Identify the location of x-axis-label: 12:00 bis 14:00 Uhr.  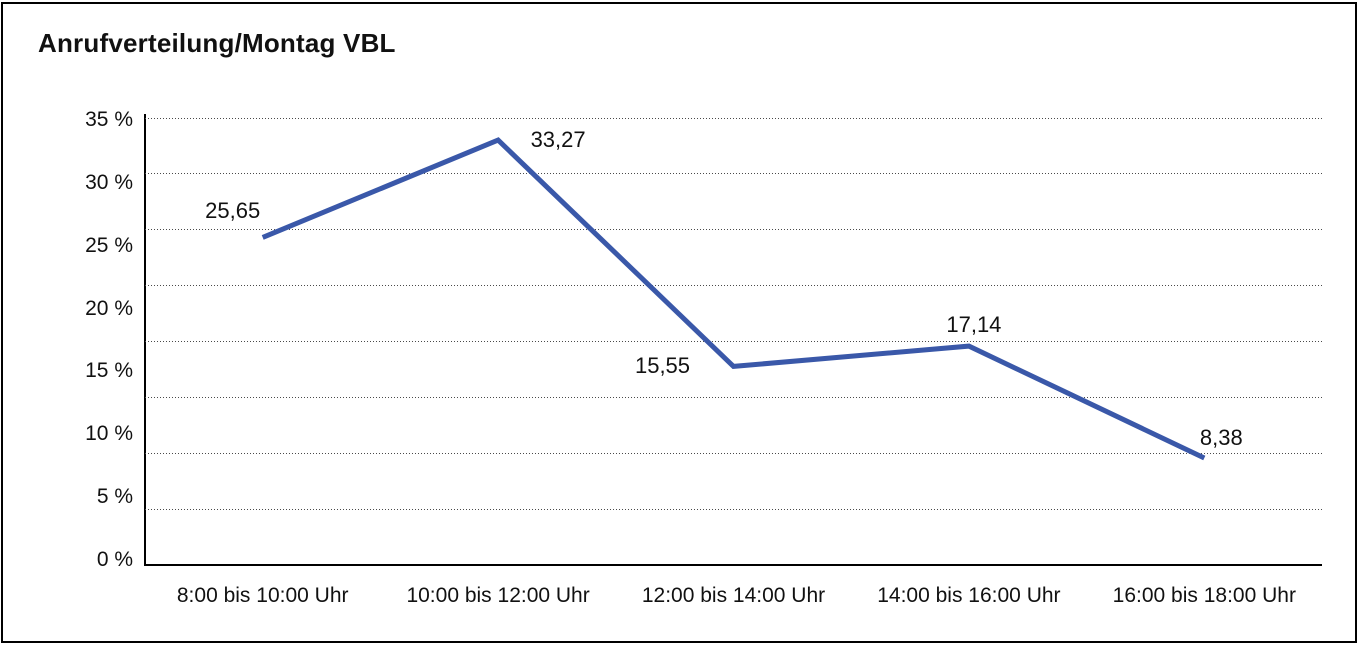
(733, 595).